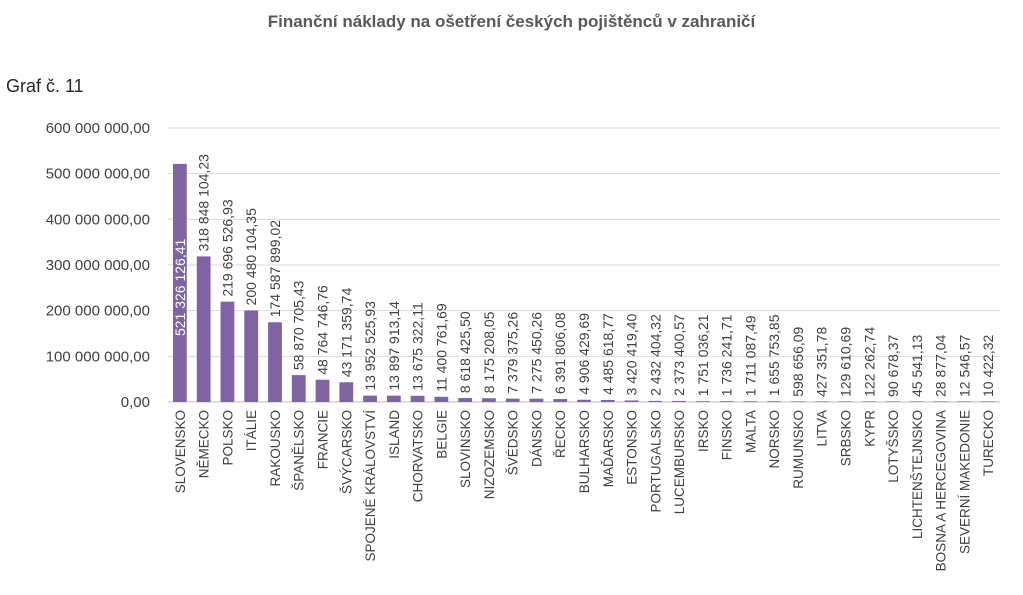  Describe the element at coordinates (536, 438) in the screenshot. I see `x-tick-label: DÁNSKO` at that location.